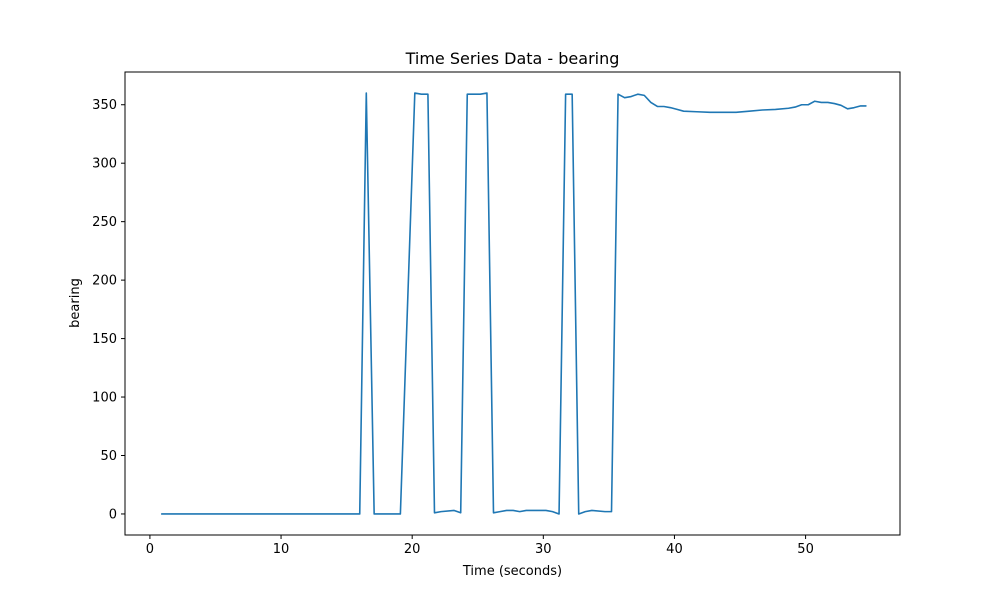 Image resolution: width=1000 pixels, height=600 pixels. I want to click on x-axis-label: Time (seconds), so click(512, 571).